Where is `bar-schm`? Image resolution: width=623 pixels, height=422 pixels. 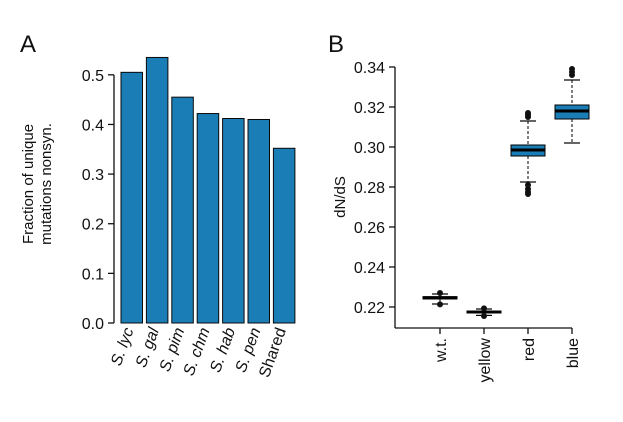 bar-schm is located at coordinates (208, 218).